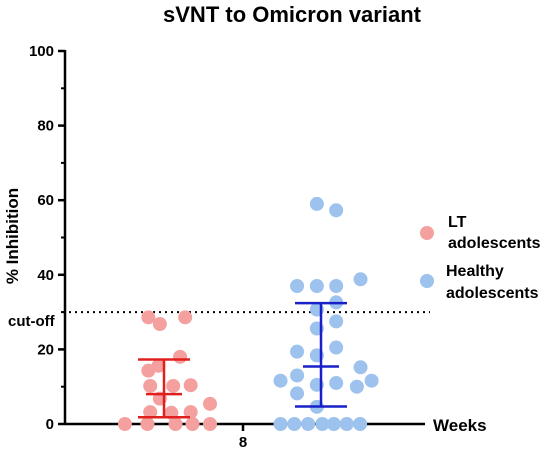 The image size is (550, 452). What do you see at coordinates (32, 321) in the screenshot?
I see `cutoff-label: cut-off` at bounding box center [32, 321].